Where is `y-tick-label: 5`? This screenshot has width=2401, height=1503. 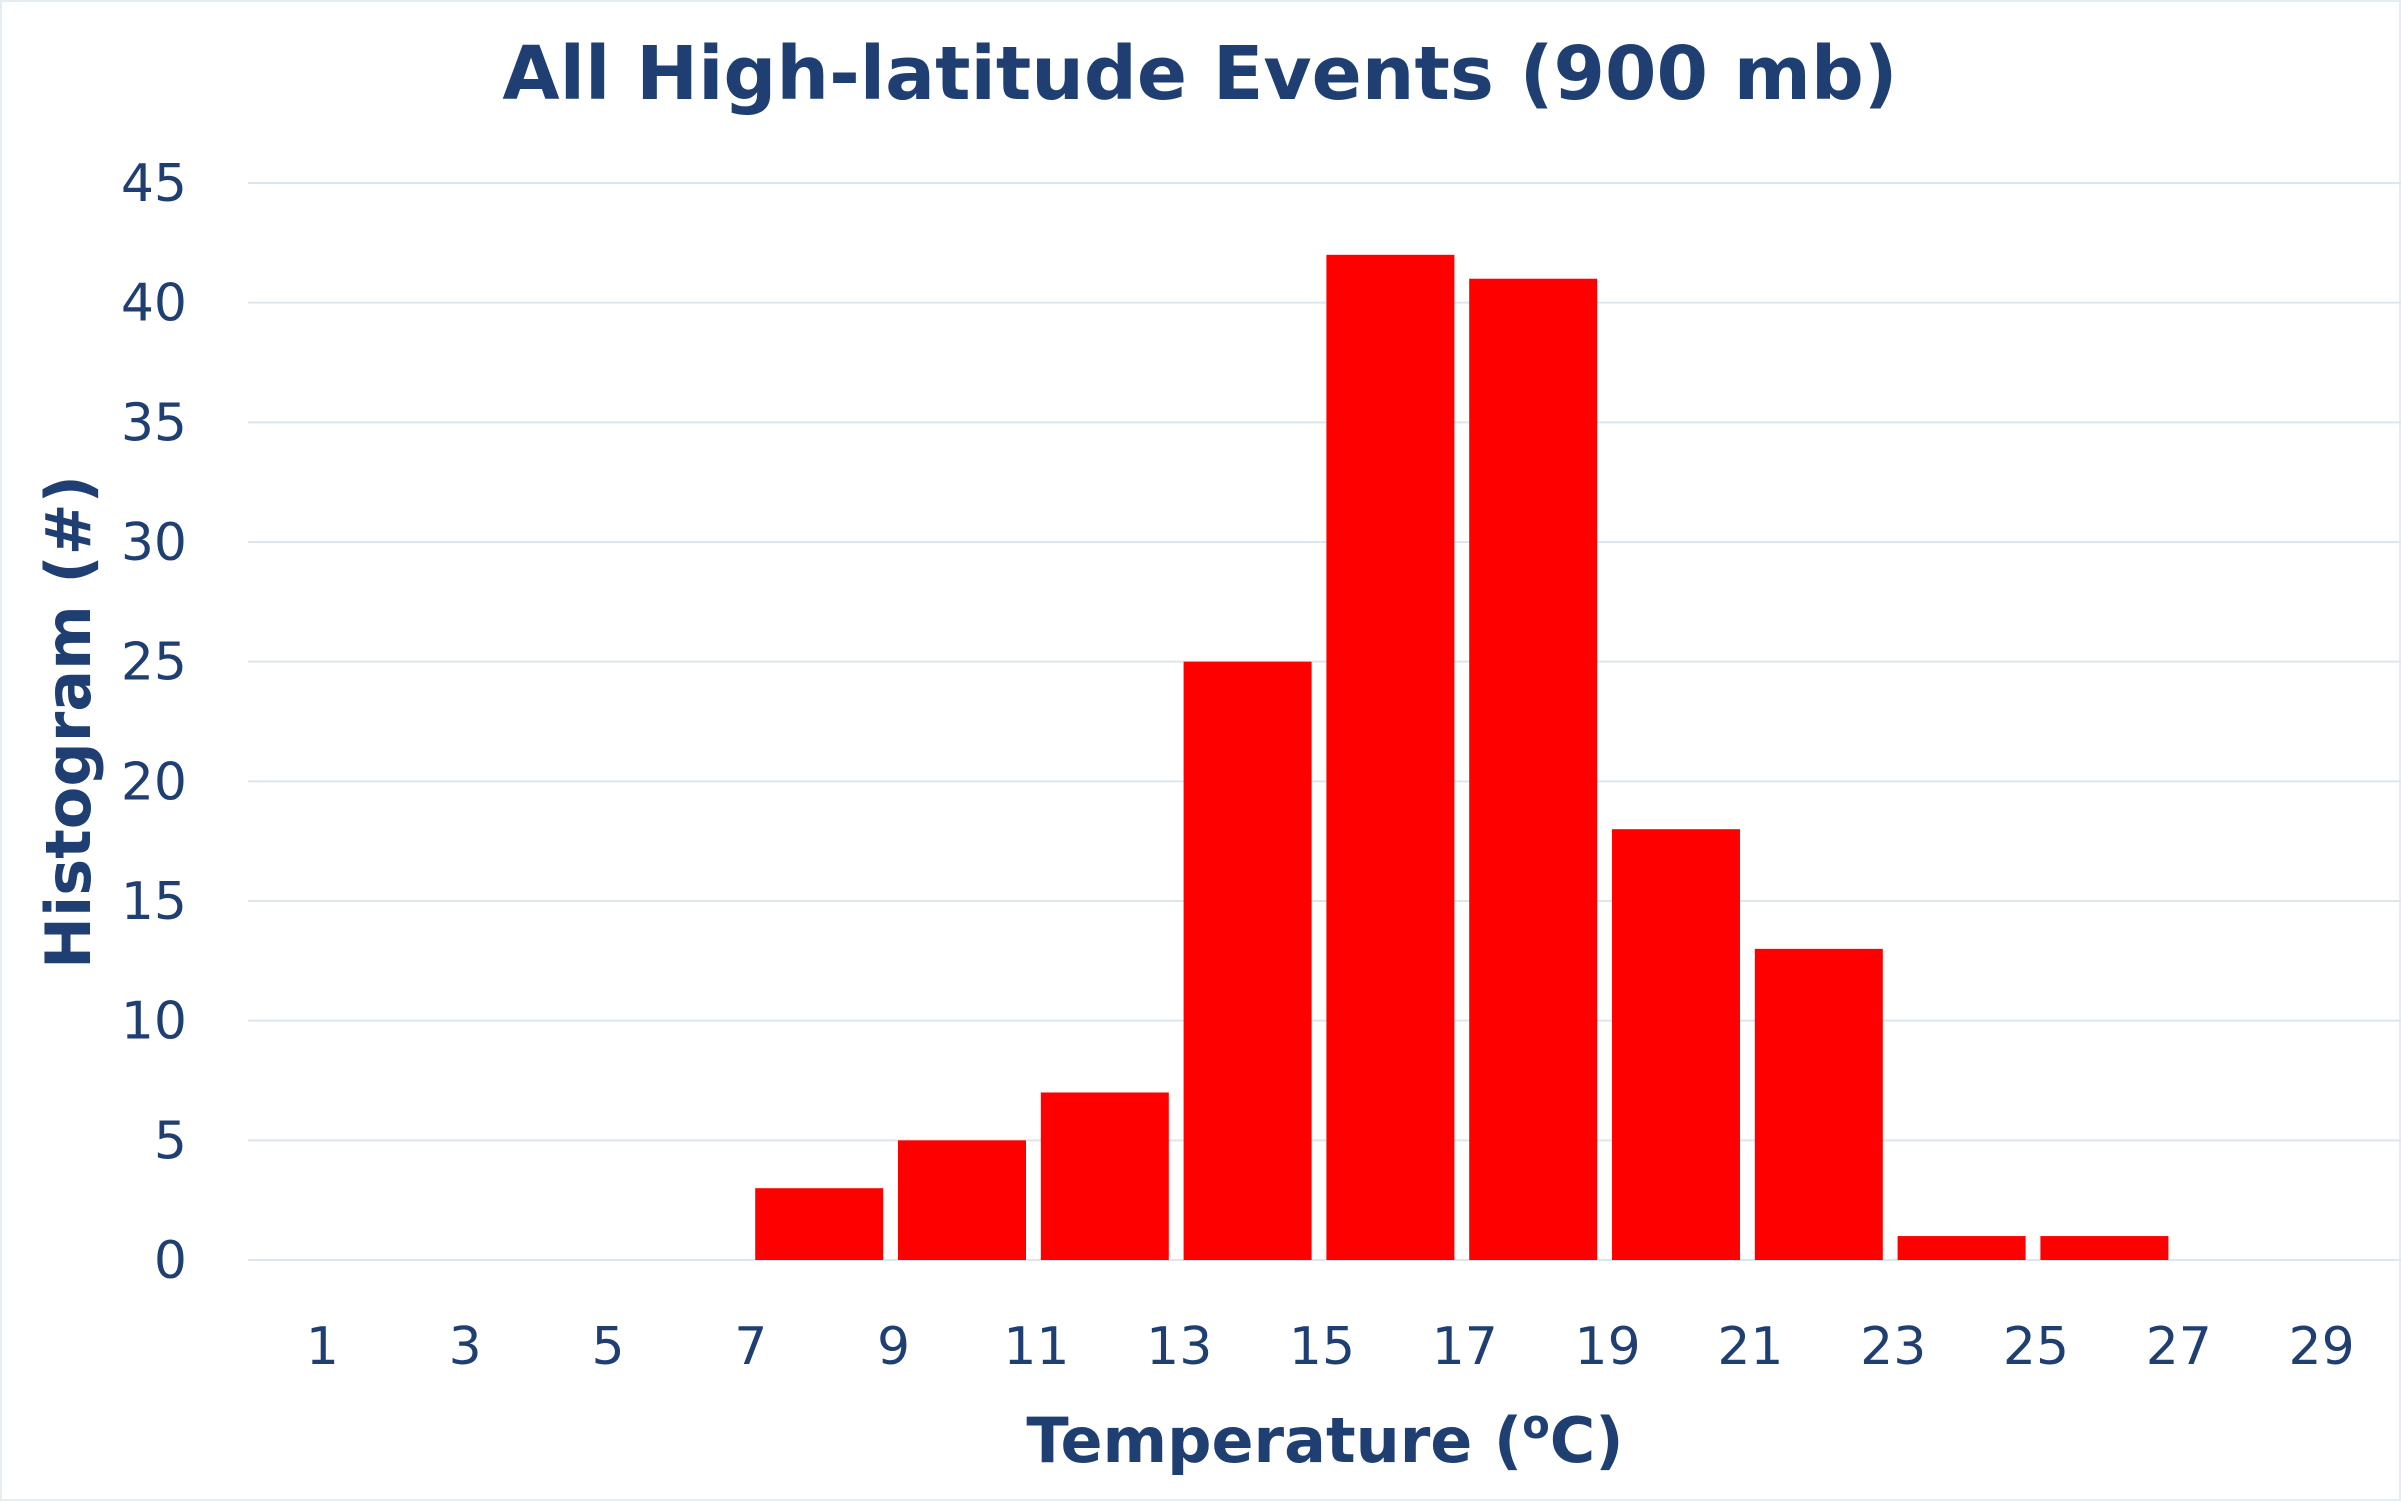 y-tick-label: 5 is located at coordinates (170, 1141).